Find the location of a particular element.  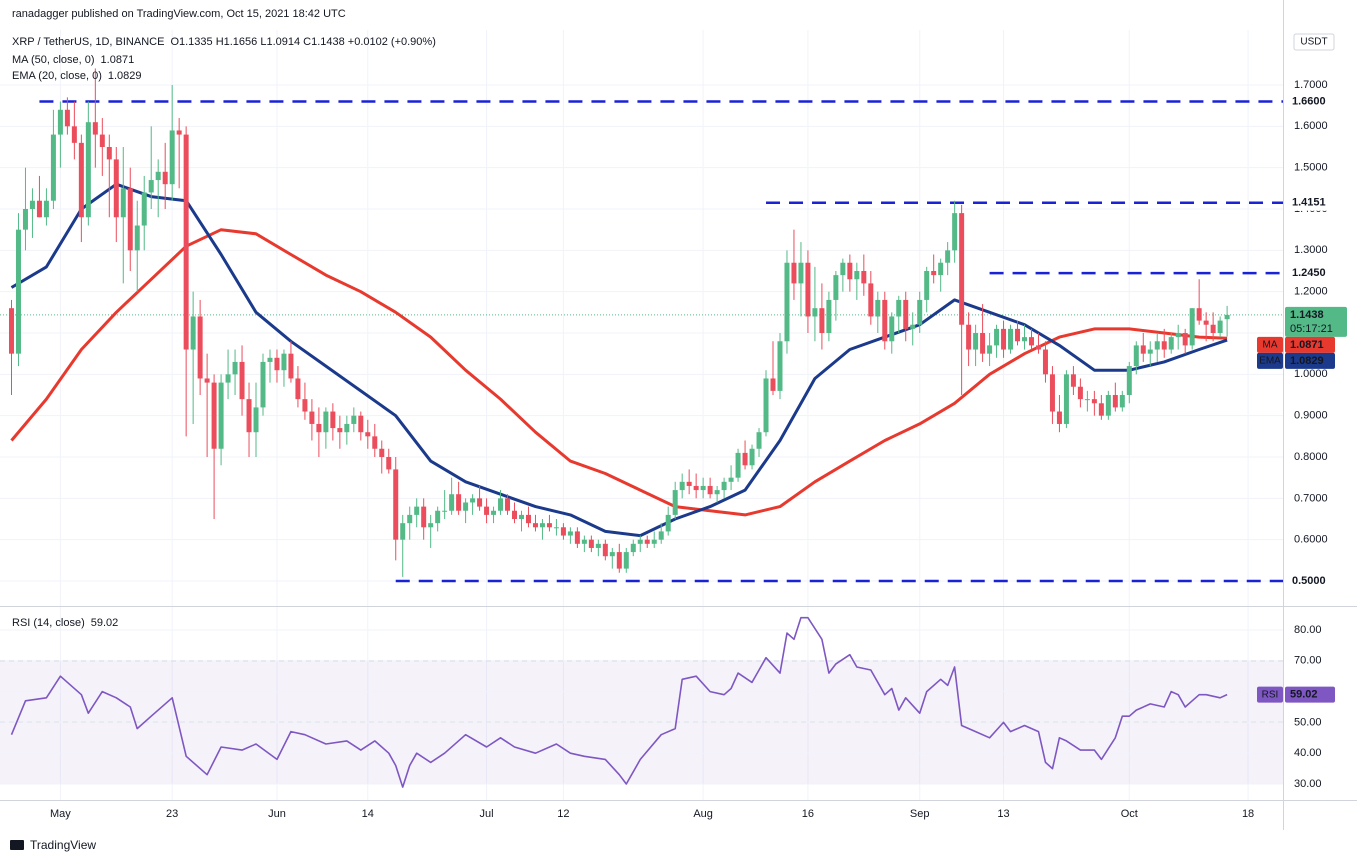

y-tick-label: 30.00 is located at coordinates (1308, 784).